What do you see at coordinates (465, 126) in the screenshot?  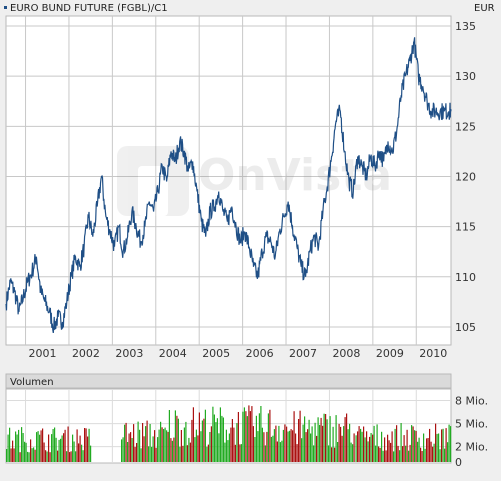 I see `price-tick-label: 125` at bounding box center [465, 126].